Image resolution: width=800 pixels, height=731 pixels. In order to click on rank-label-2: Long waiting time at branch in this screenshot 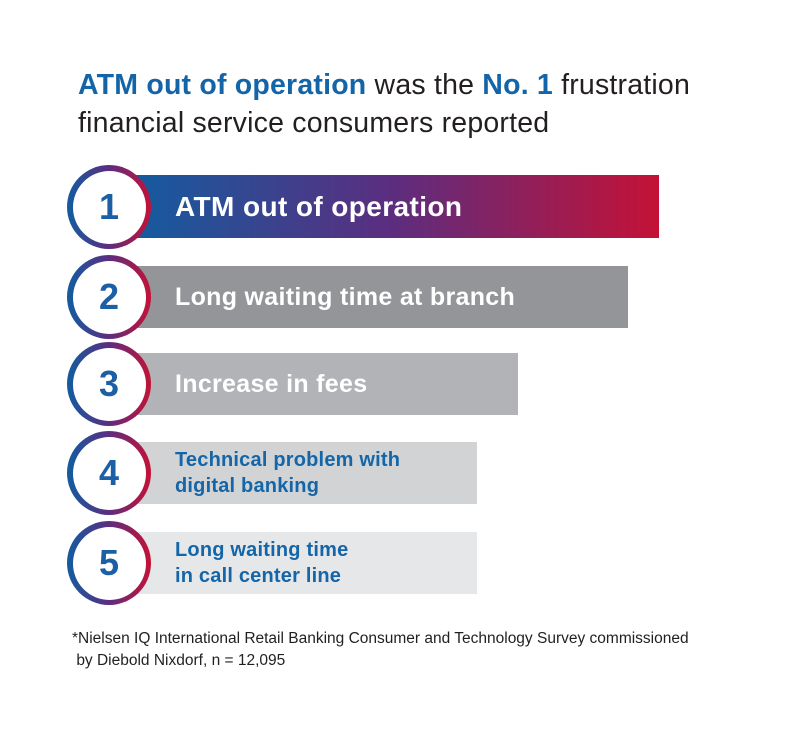, I will do `click(345, 296)`.